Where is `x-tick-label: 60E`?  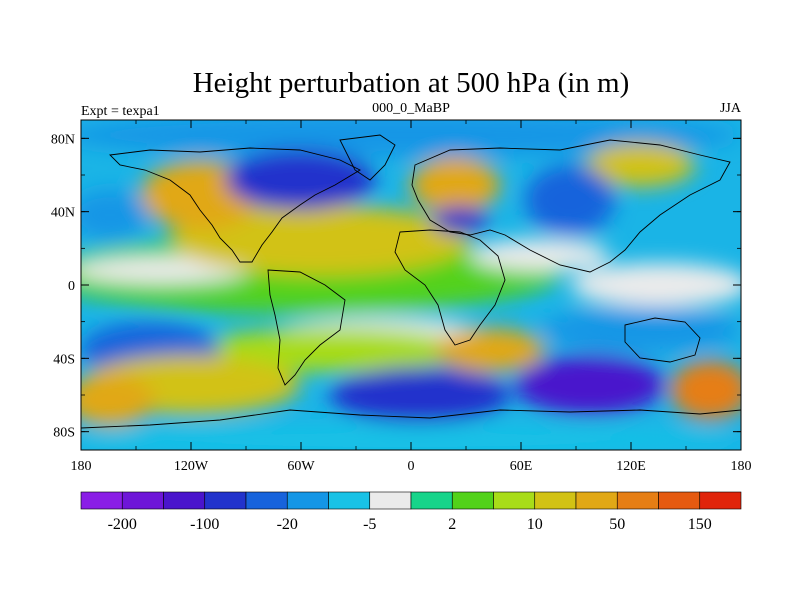
x-tick-label: 60E is located at coordinates (521, 466).